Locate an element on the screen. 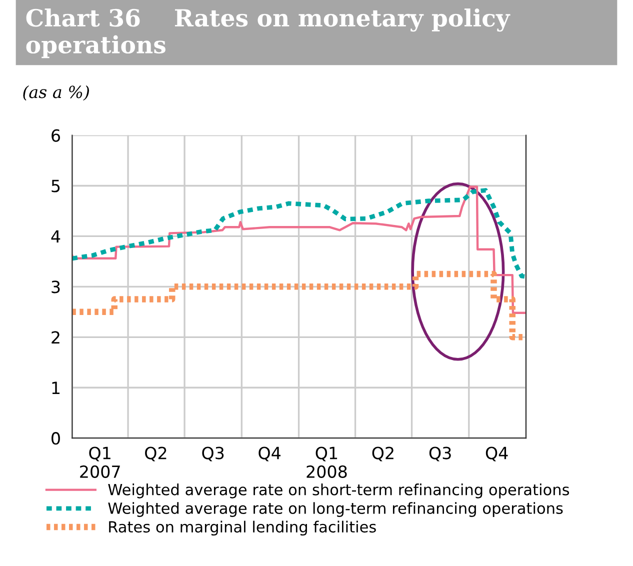 The width and height of the screenshot is (633, 566). y-tick-label: 5 is located at coordinates (56, 186).